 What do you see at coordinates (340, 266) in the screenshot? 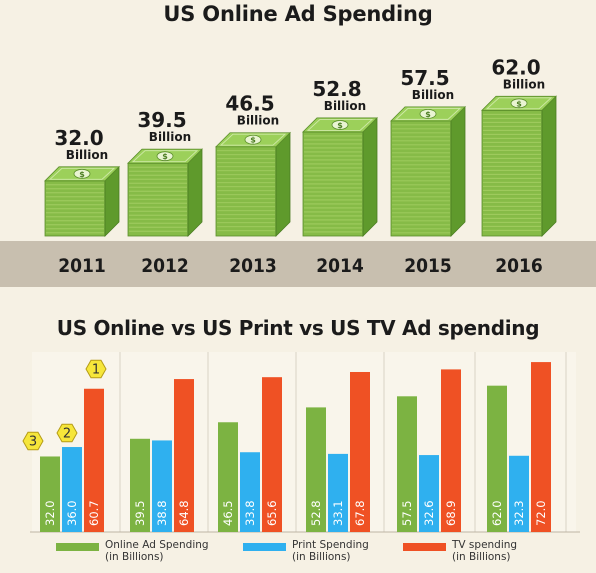
I see `year-label-2014: 2014` at bounding box center [340, 266].